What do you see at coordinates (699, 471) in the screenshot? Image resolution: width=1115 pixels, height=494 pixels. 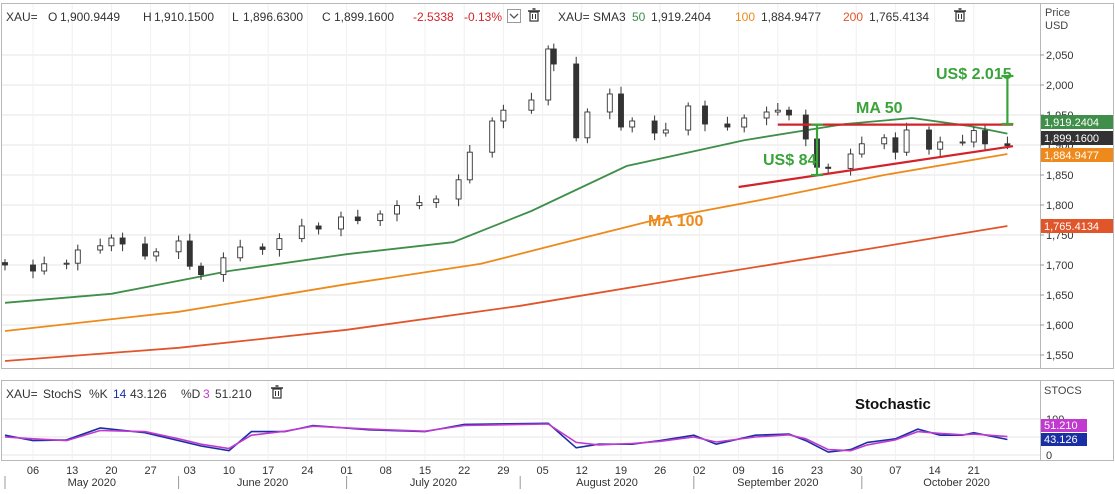 I see `x-day-label: 02` at bounding box center [699, 471].